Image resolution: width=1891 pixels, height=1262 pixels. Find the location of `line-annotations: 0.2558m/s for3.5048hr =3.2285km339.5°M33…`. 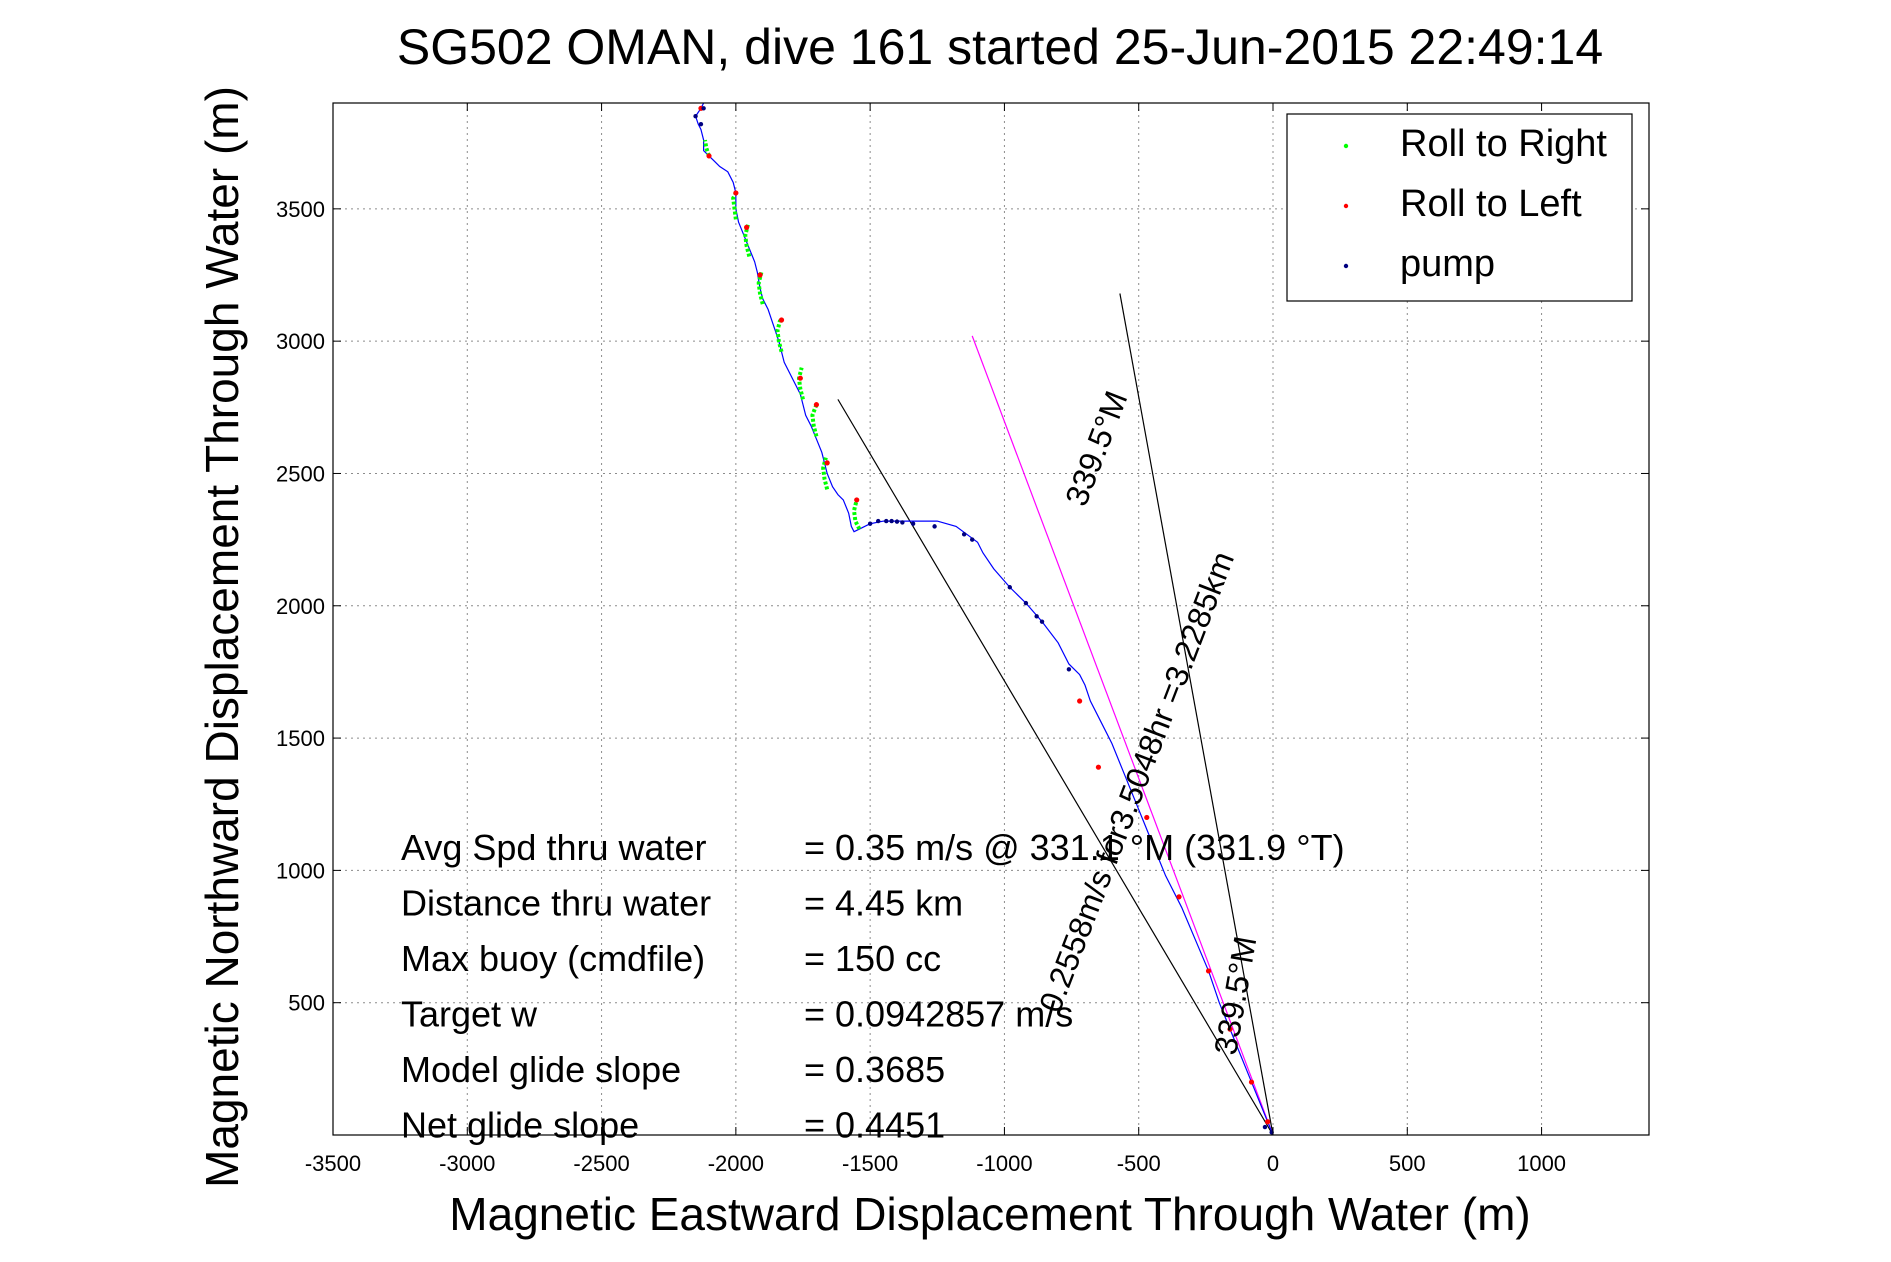

line-annotations: 0.2558m/s for3.5048hr =3.2285km339.5°M33… is located at coordinates (1148, 721).